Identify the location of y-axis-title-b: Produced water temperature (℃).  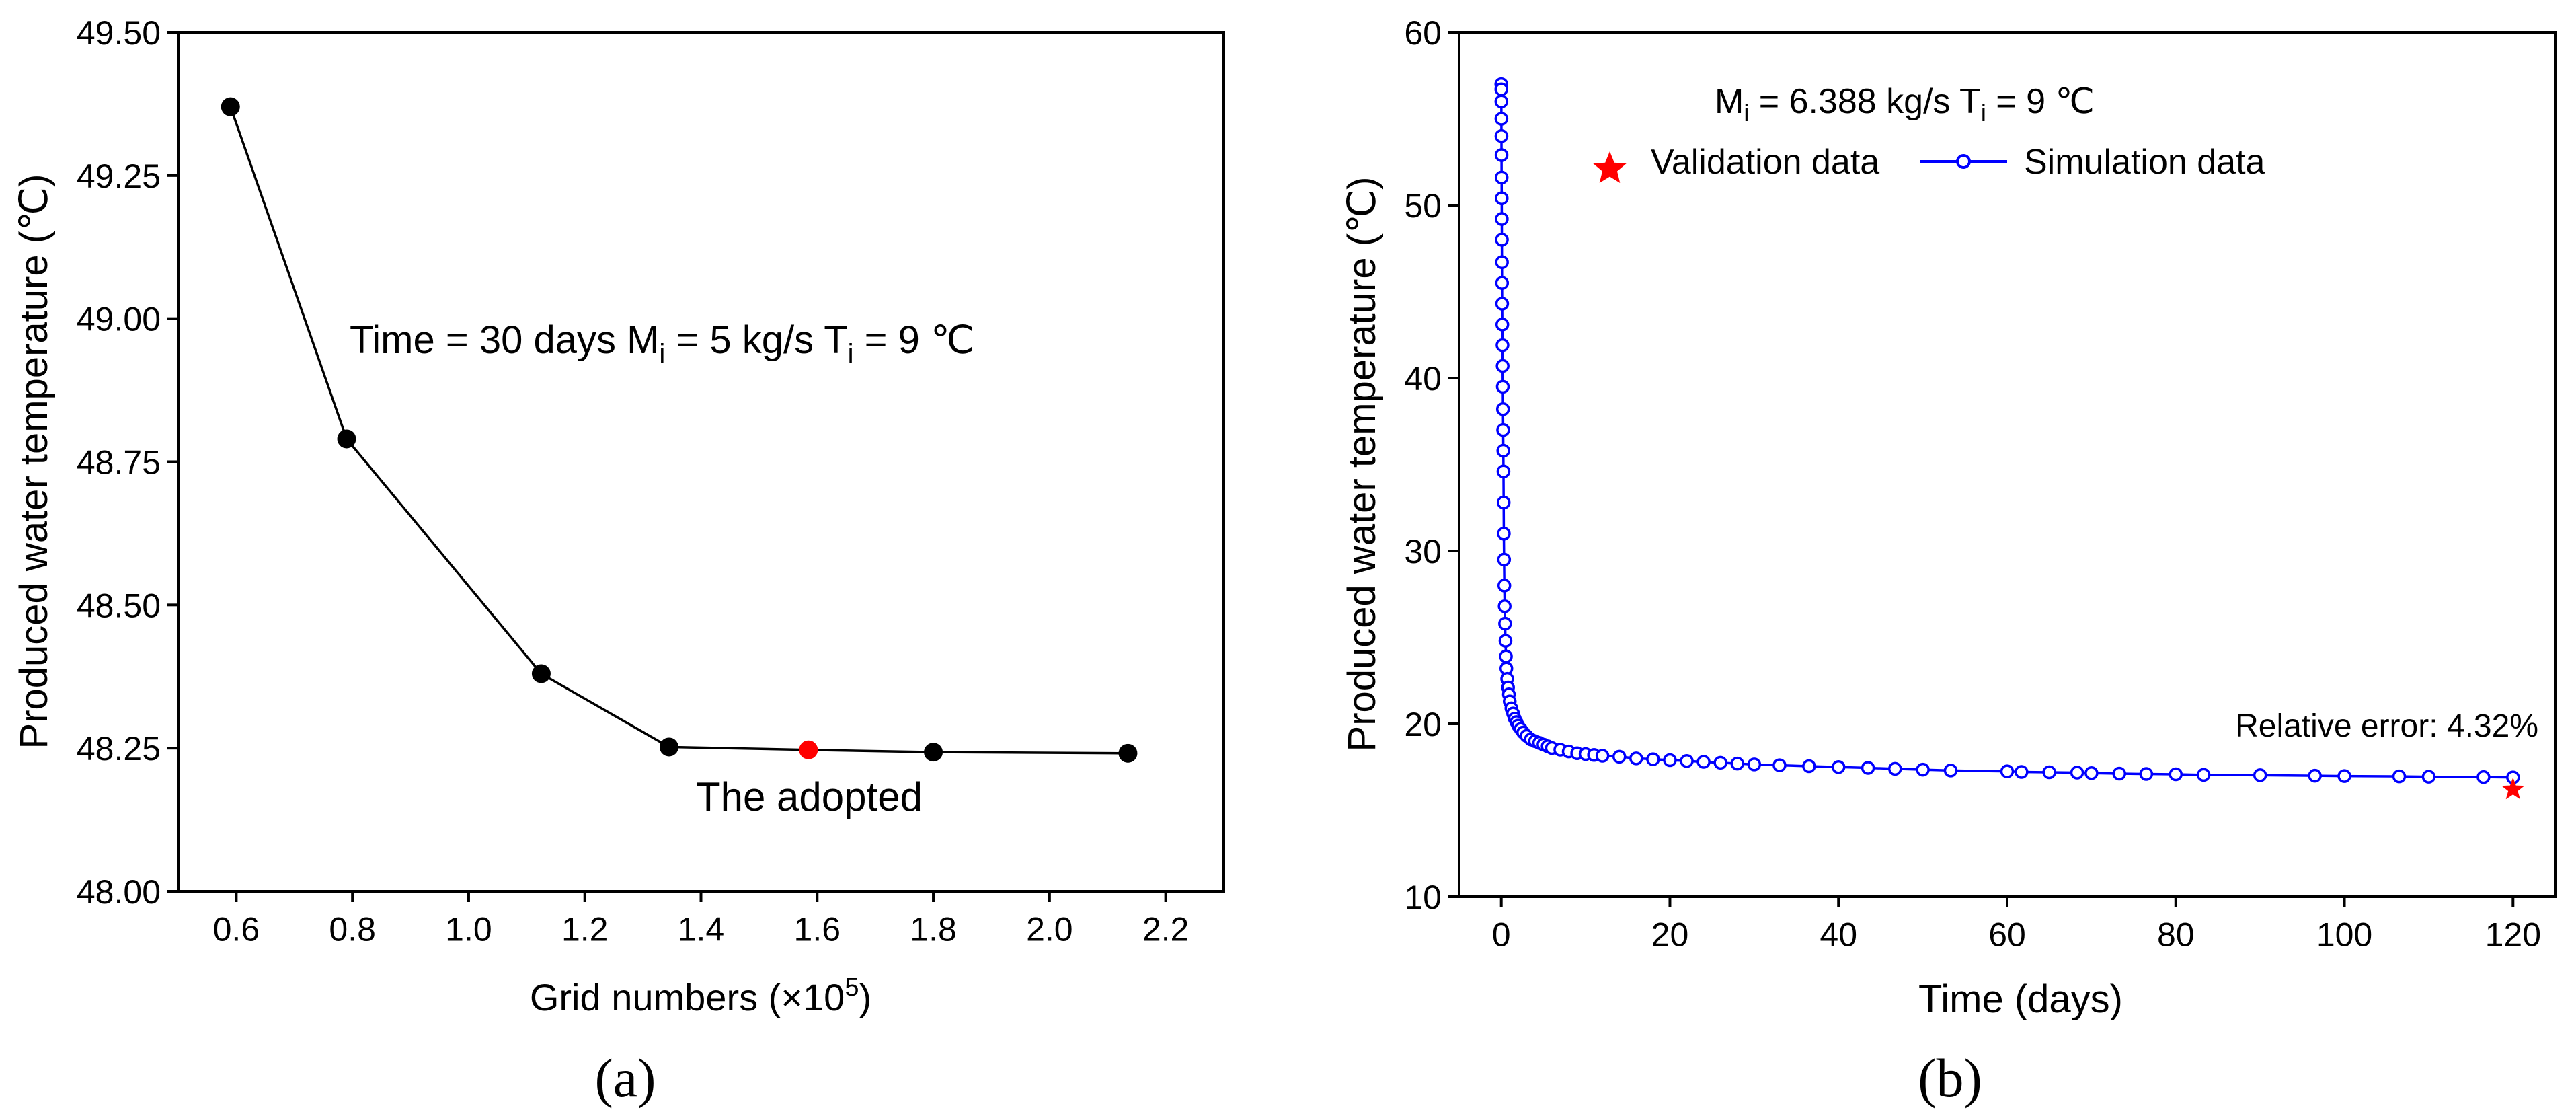
(1362, 464).